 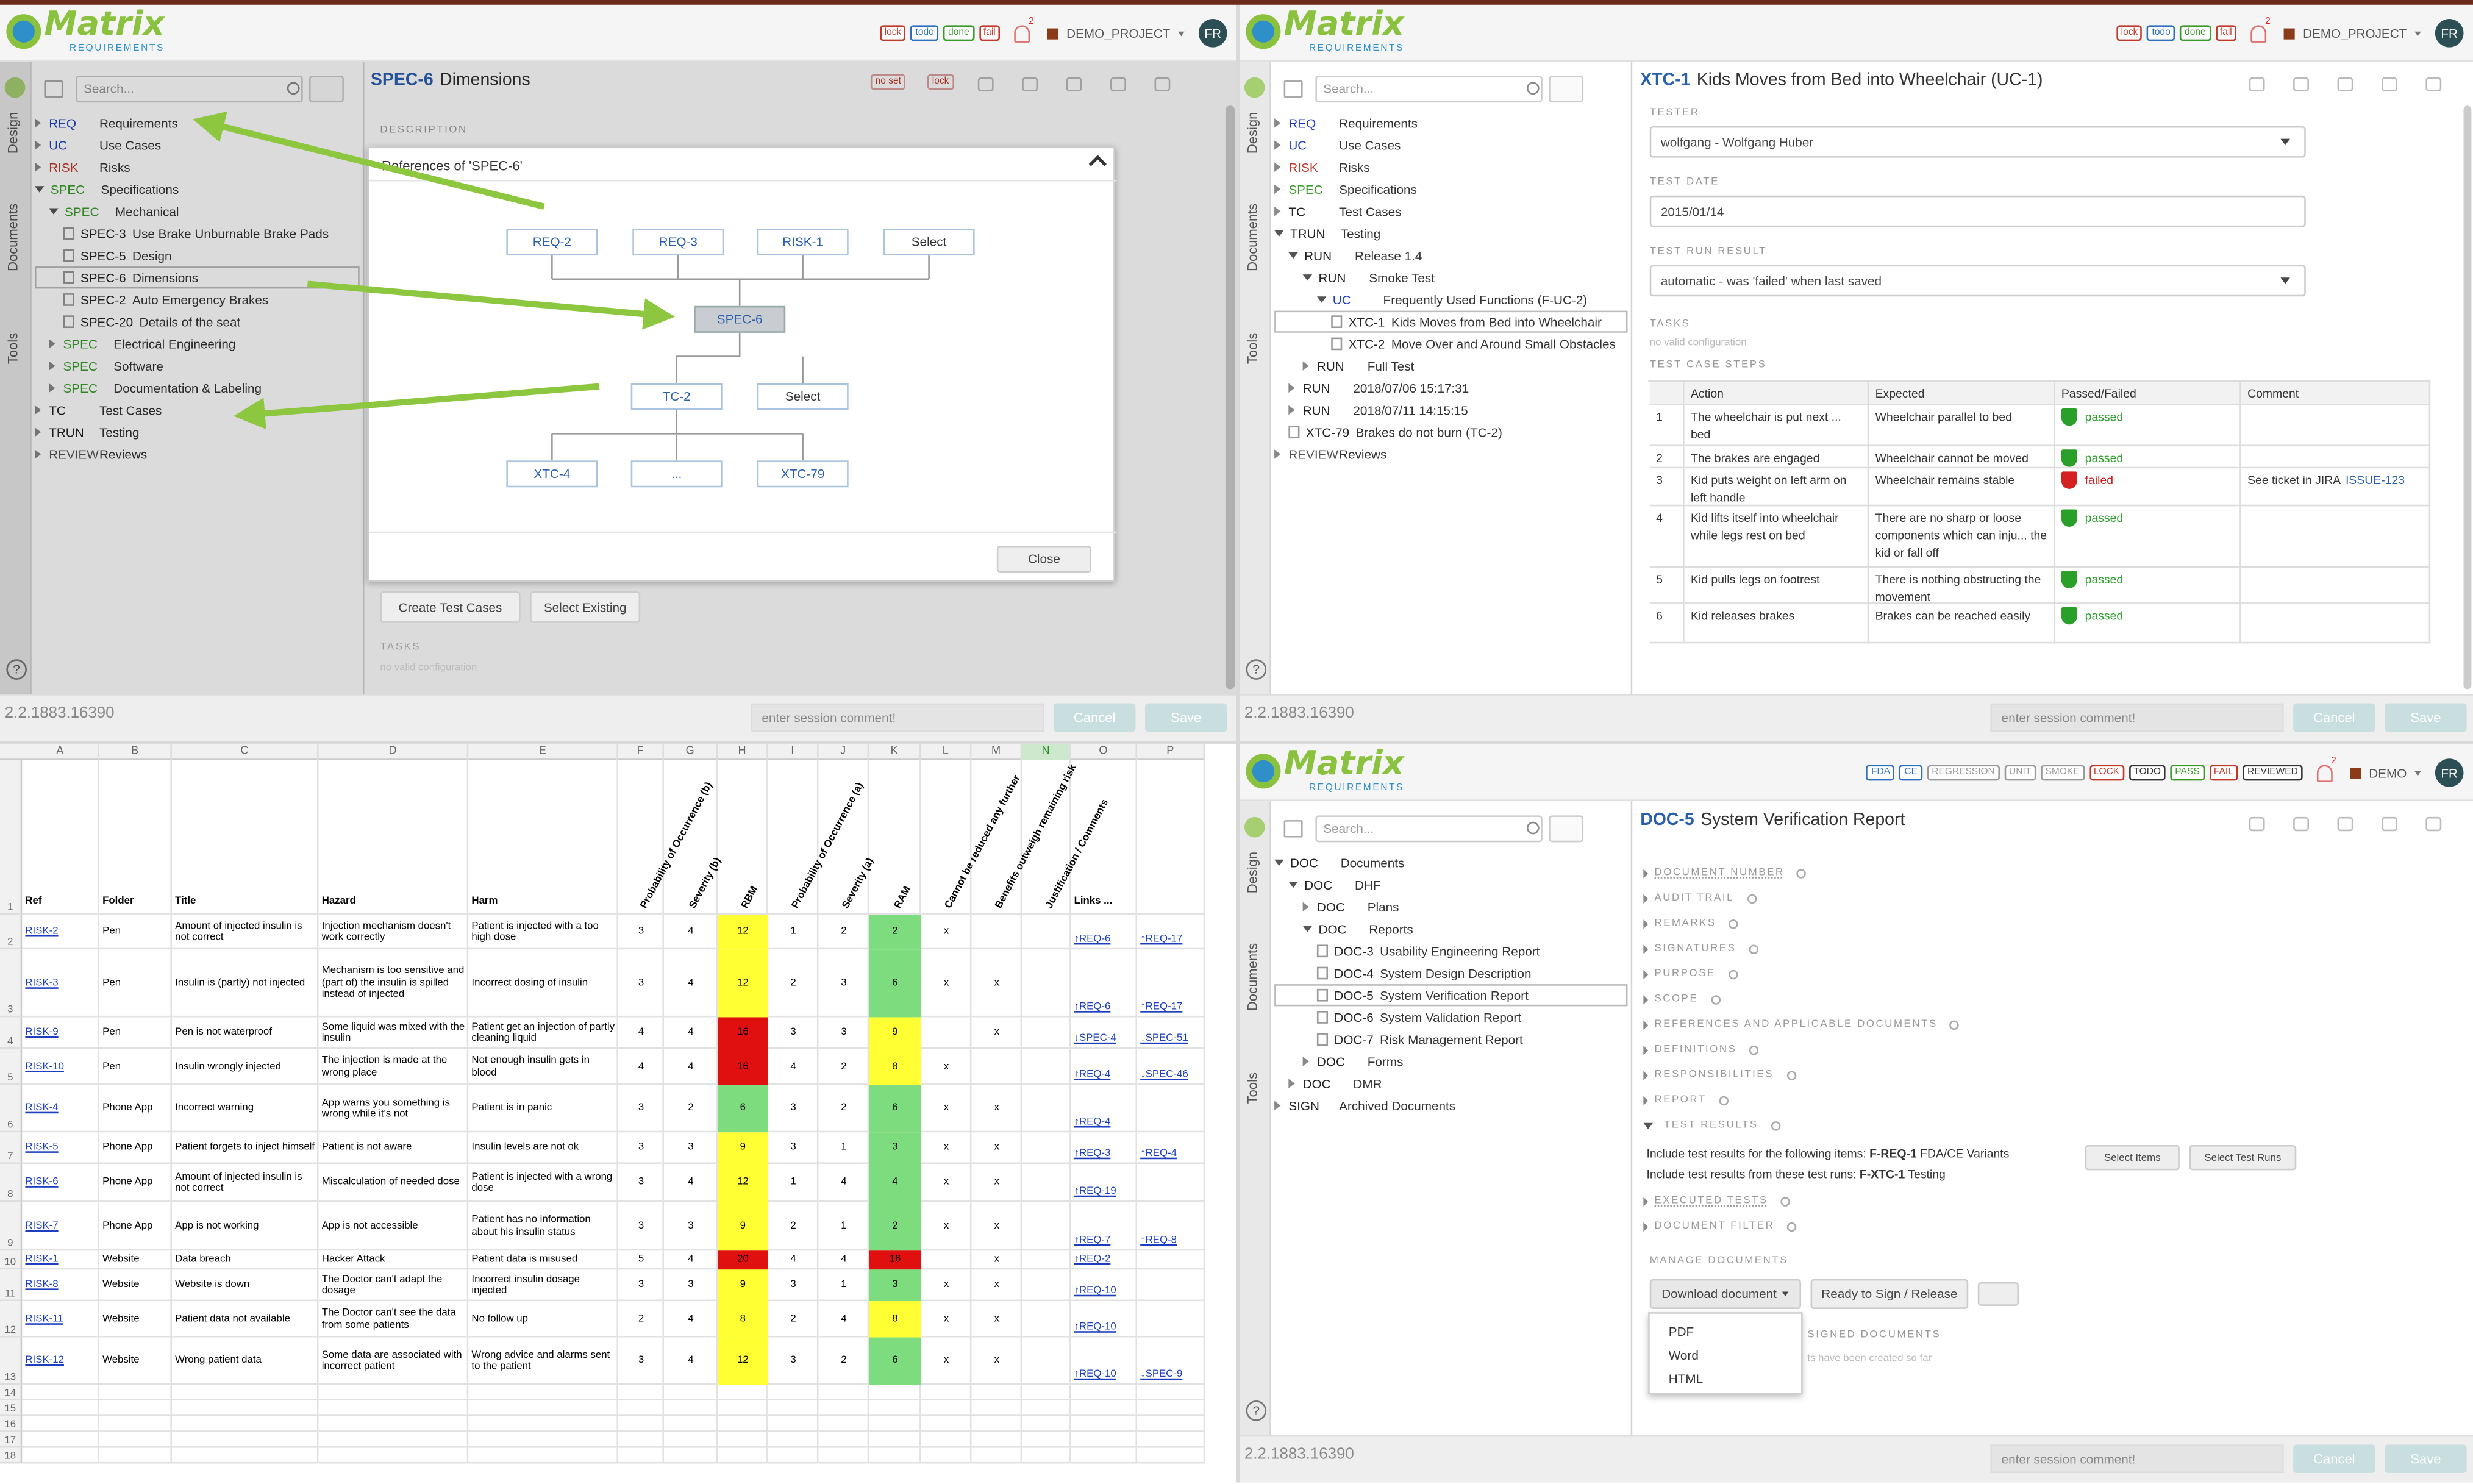 I want to click on tree-item: TRUN Testing, so click(x=1450, y=233).